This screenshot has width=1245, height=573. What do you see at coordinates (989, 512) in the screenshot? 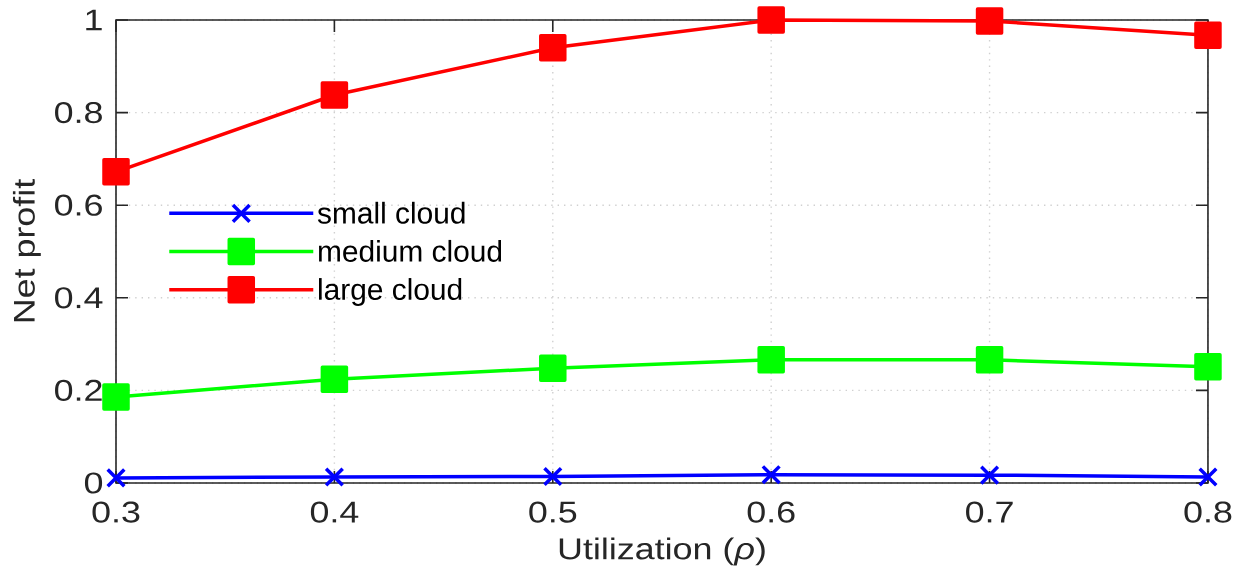
I see `x-tick-label: 0.7` at bounding box center [989, 512].